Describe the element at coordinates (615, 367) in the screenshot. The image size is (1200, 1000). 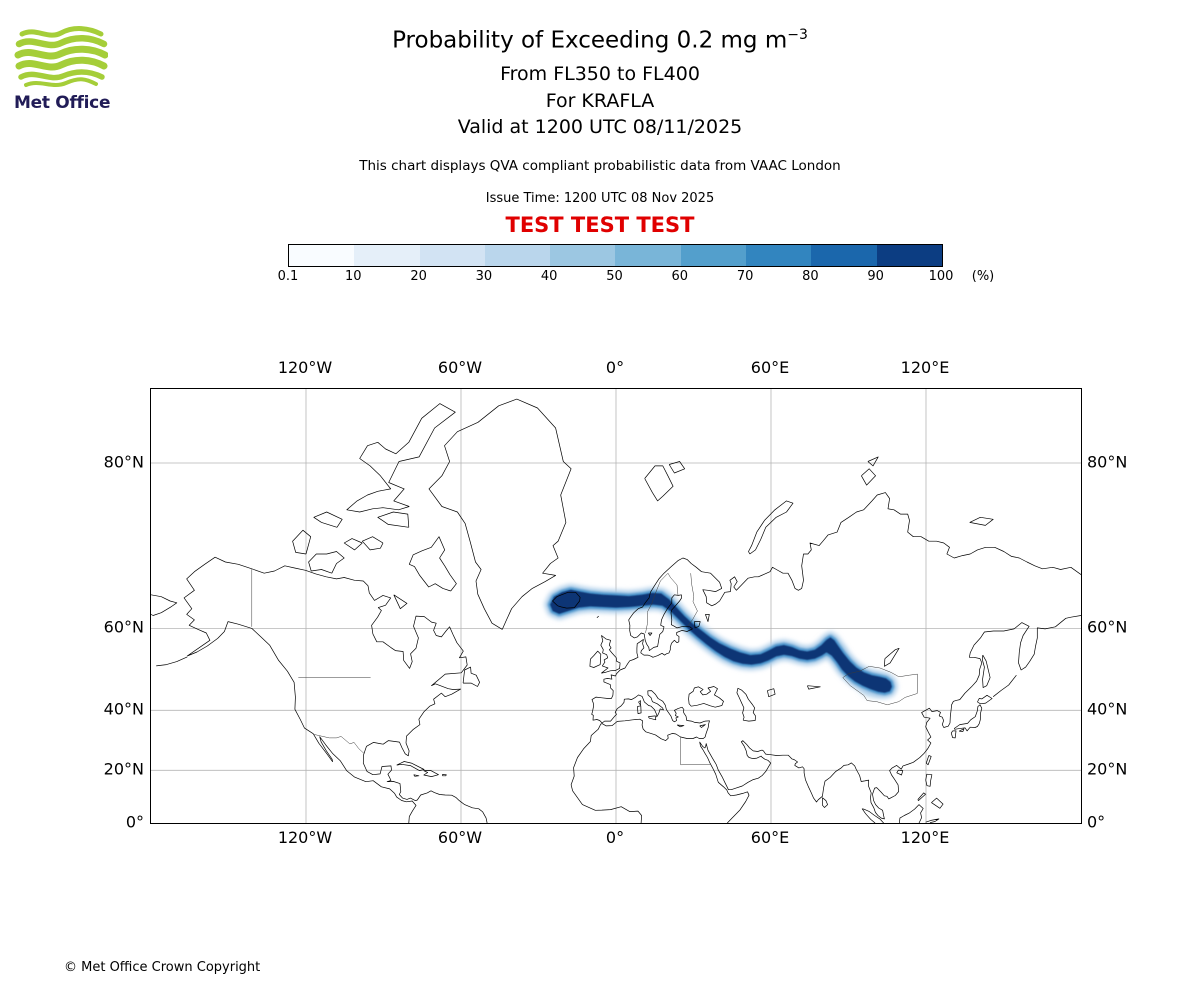
I see `axis-label-lon-top: 0°` at that location.